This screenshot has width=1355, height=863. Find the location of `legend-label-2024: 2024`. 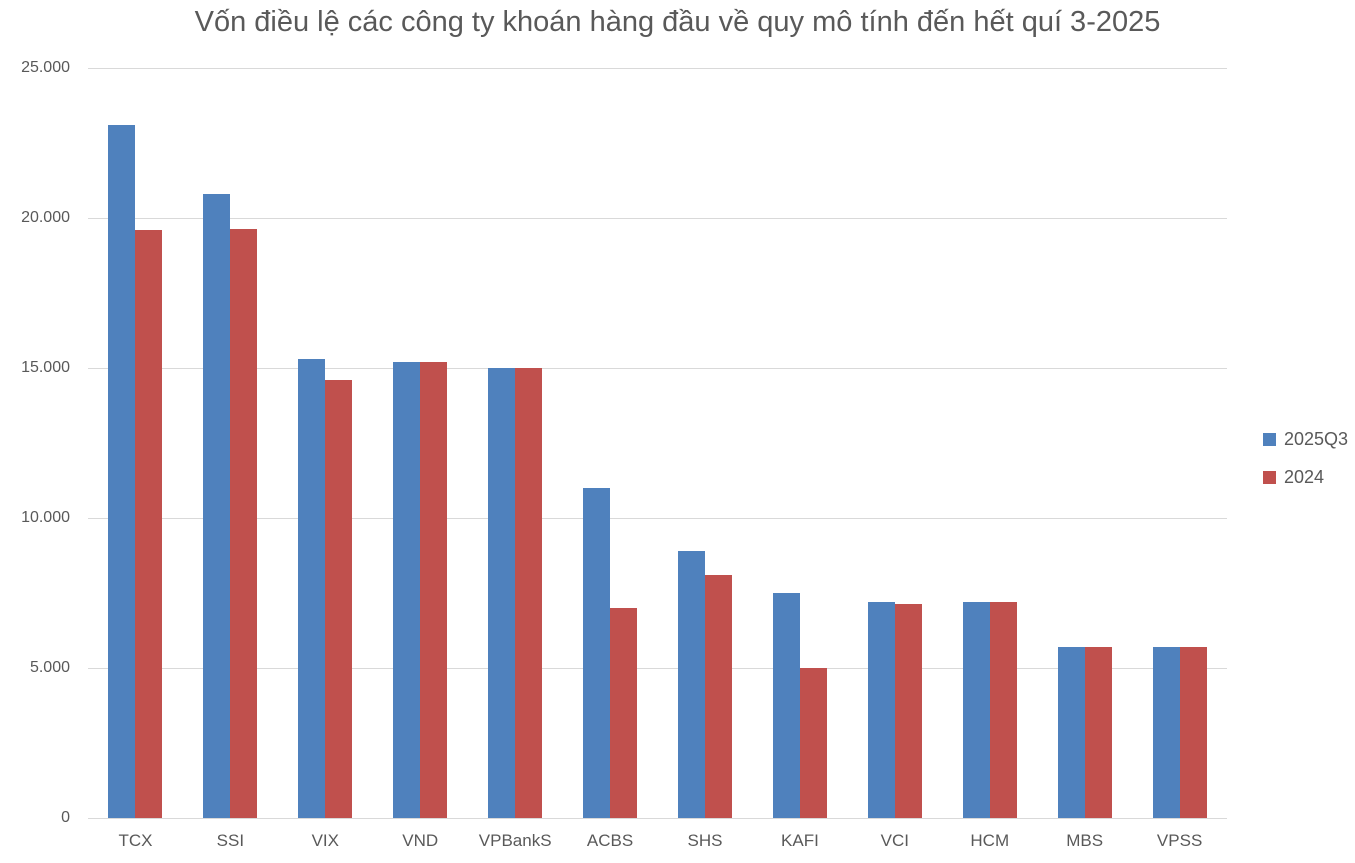

legend-label-2024: 2024 is located at coordinates (1304, 476).